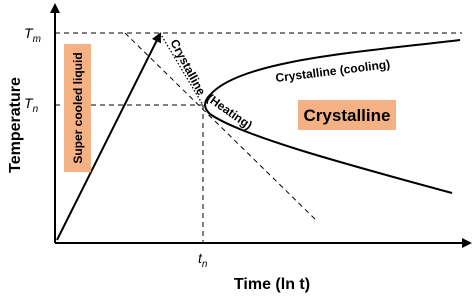 The image size is (474, 300). What do you see at coordinates (229, 111) in the screenshot?
I see `heating-label-bottom: (Heating)` at bounding box center [229, 111].